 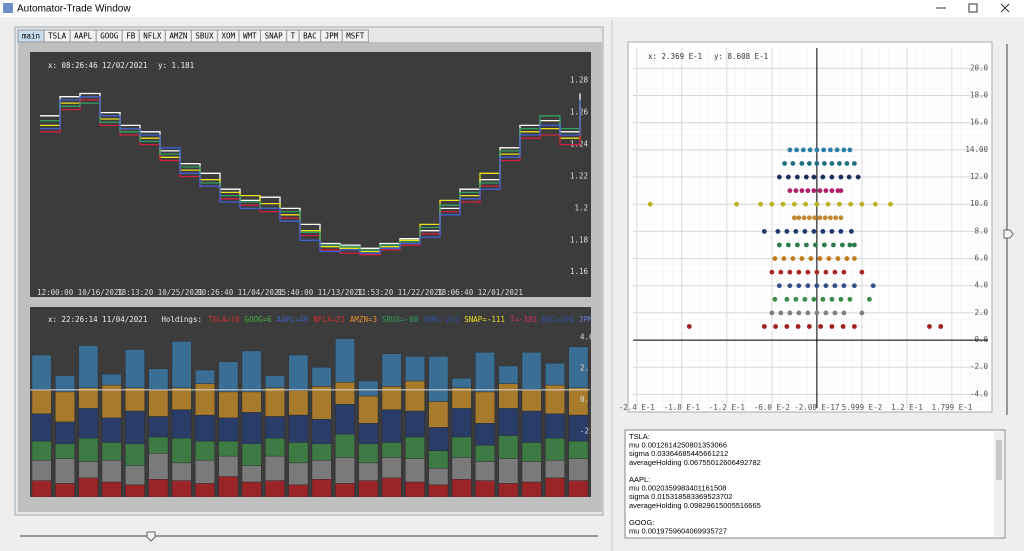 I want to click on y-tick-label: 14.00, so click(x=976, y=149).